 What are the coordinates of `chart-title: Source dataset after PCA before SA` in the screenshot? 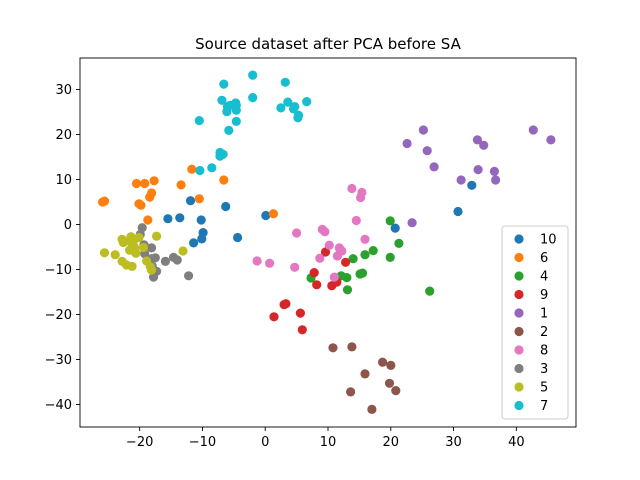 It's located at (328, 44).